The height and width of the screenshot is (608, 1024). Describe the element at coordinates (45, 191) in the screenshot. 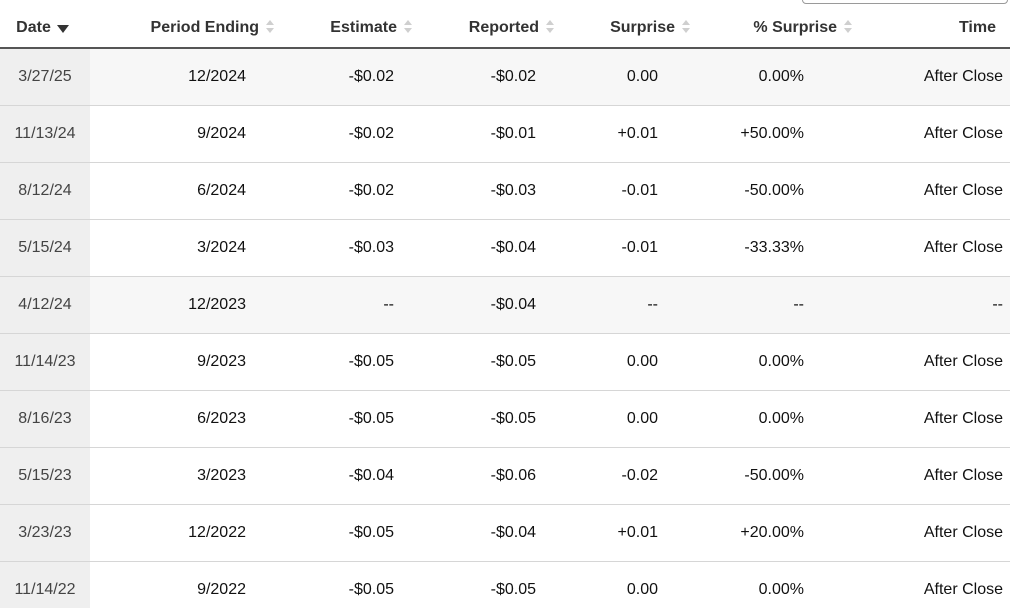

I see `cell-date: 8/12/24` at that location.